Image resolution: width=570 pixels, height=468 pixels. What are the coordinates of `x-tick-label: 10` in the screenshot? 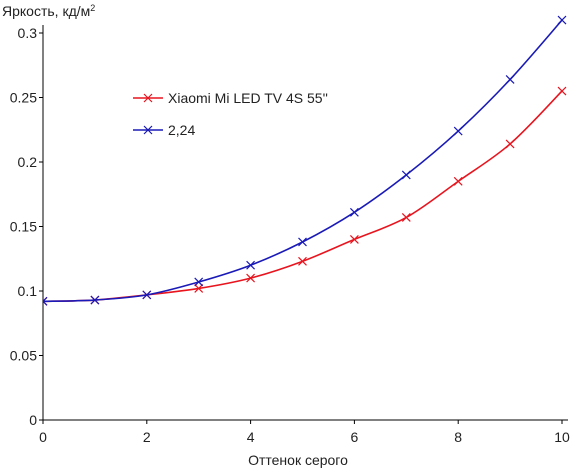 It's located at (562, 437).